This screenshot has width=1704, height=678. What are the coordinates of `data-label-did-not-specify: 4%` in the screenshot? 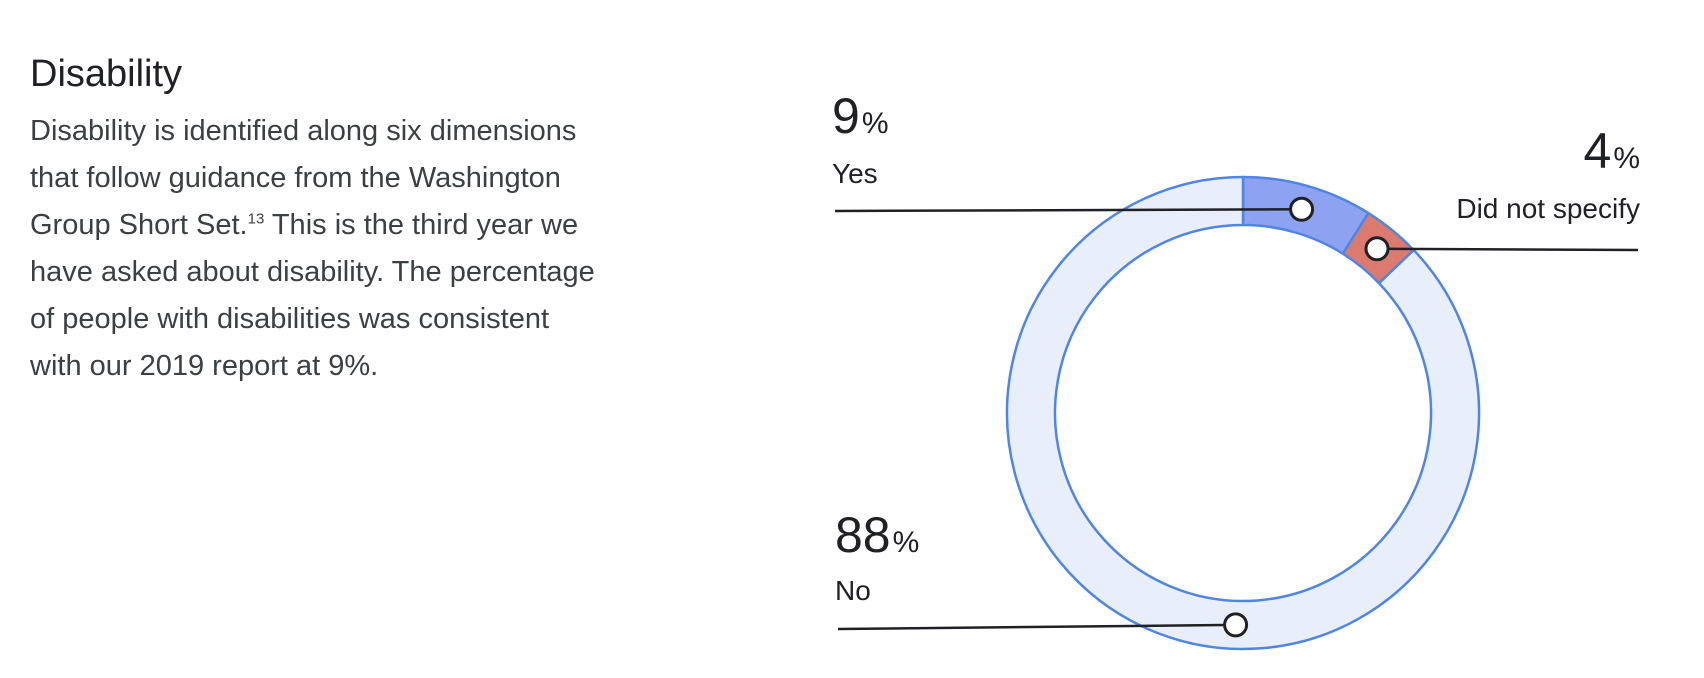 It's located at (1612, 151).